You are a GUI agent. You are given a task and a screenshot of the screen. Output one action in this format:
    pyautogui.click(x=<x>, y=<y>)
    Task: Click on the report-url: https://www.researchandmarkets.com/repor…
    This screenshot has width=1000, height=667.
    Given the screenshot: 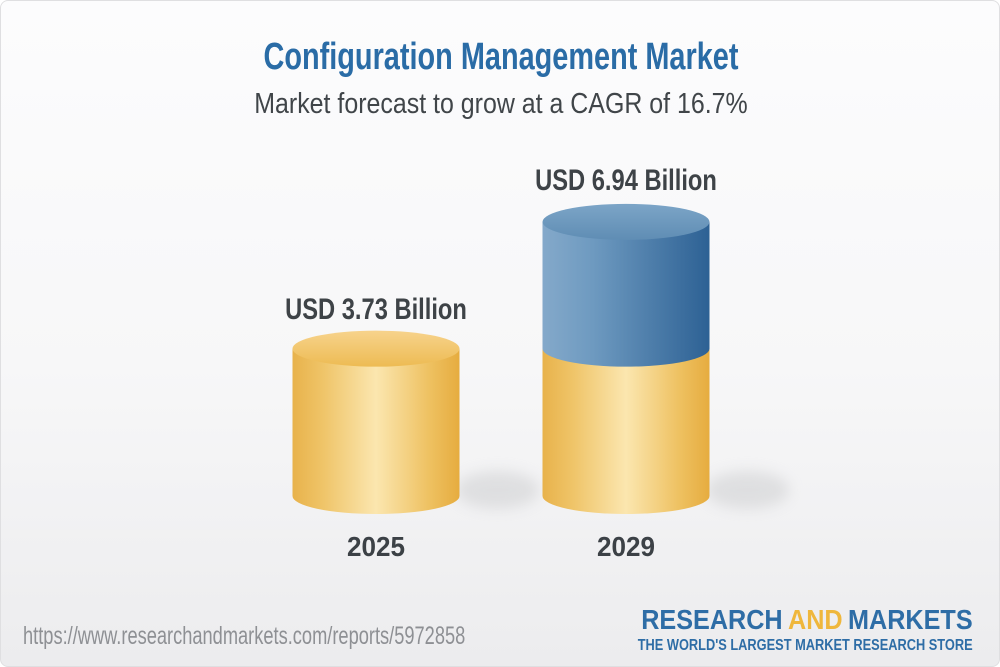 What is the action you would take?
    pyautogui.click(x=244, y=636)
    